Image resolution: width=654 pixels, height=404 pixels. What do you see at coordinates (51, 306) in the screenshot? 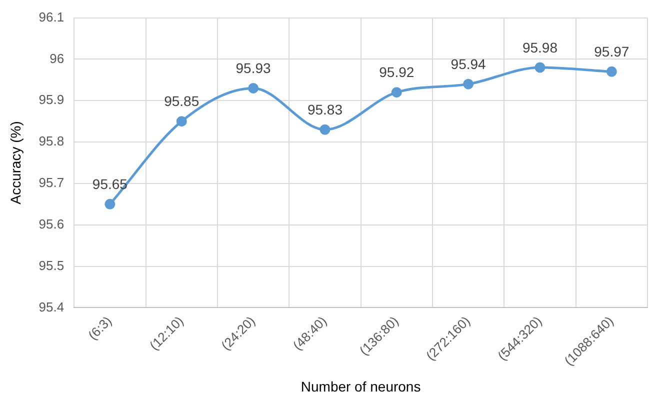
I see `y-tick-label: 95.4` at bounding box center [51, 306].